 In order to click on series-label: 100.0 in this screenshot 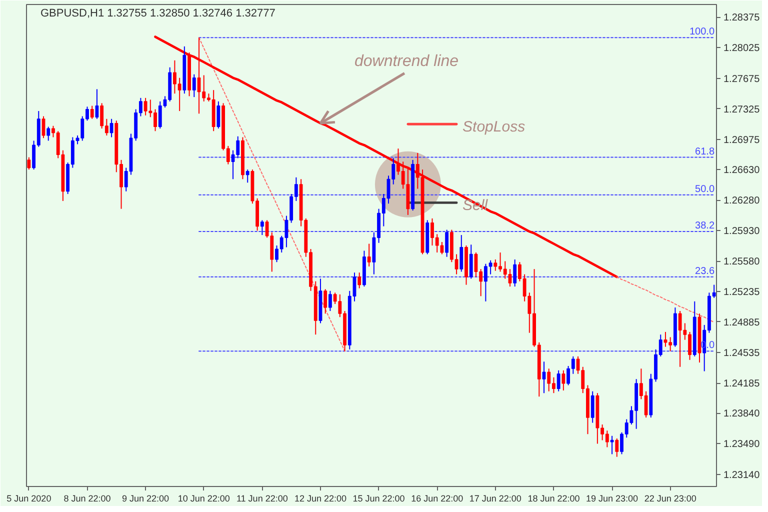, I will do `click(702, 32)`.